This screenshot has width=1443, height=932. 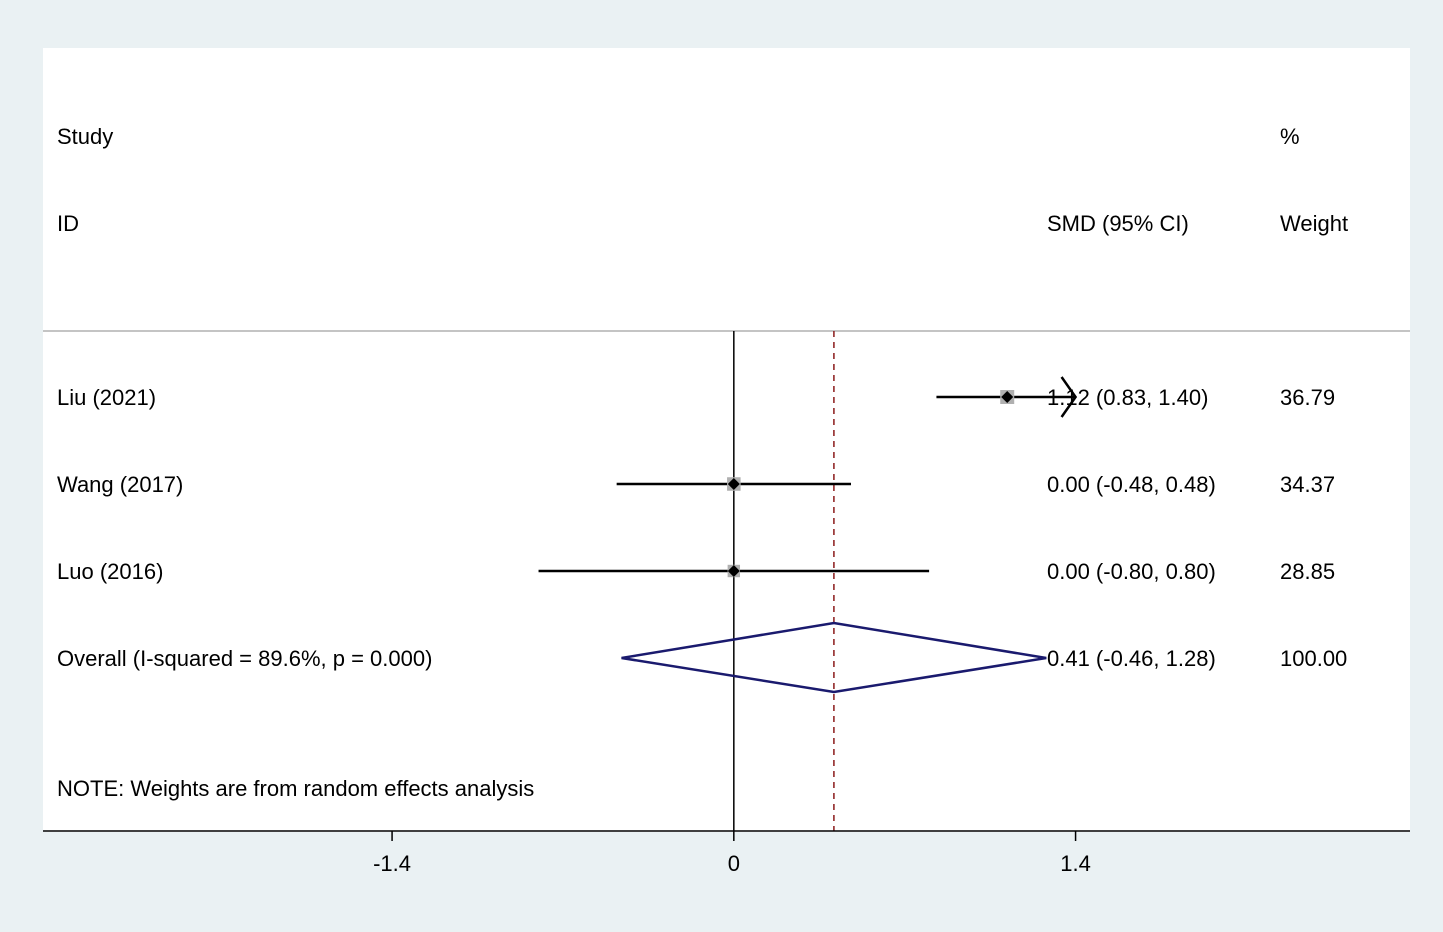 I want to click on study-label: Wang (2017), so click(x=120, y=484).